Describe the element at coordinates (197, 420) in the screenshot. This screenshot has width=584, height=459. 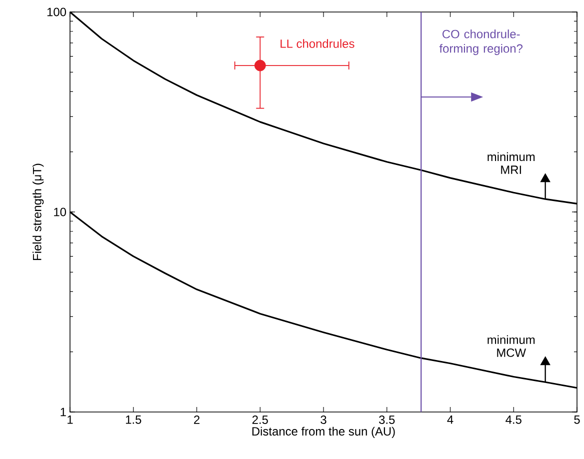
I see `x-tick-label: 2` at that location.